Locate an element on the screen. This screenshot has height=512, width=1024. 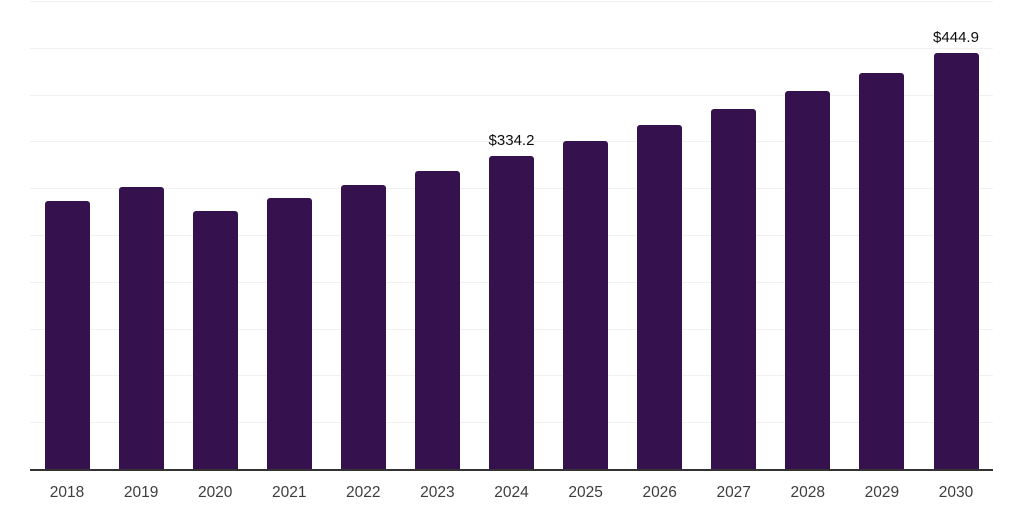
value-label-2024: $334.2 is located at coordinates (511, 141).